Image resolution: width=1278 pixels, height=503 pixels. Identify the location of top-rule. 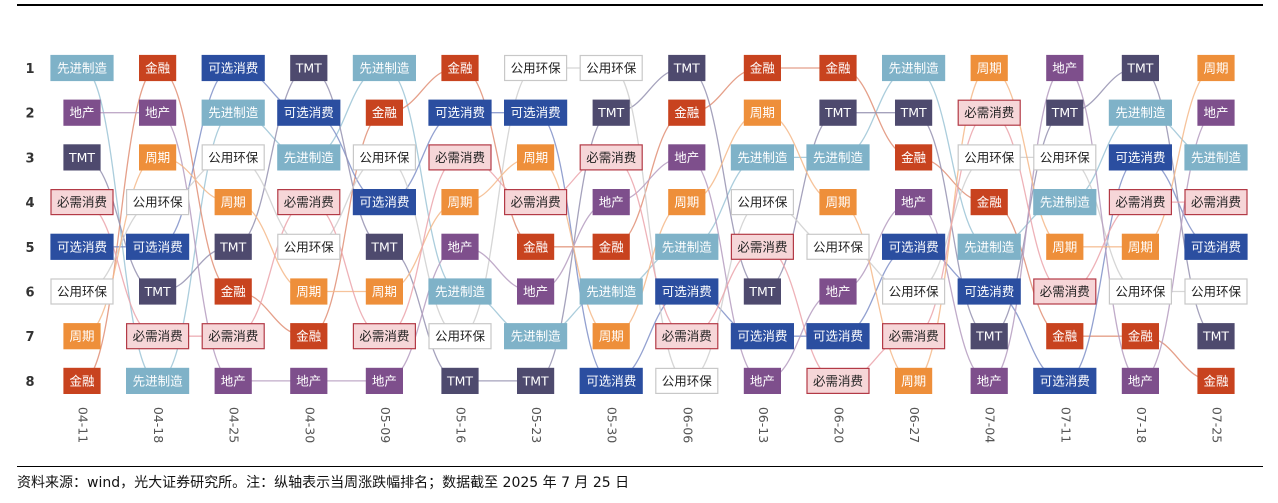
(640, 5).